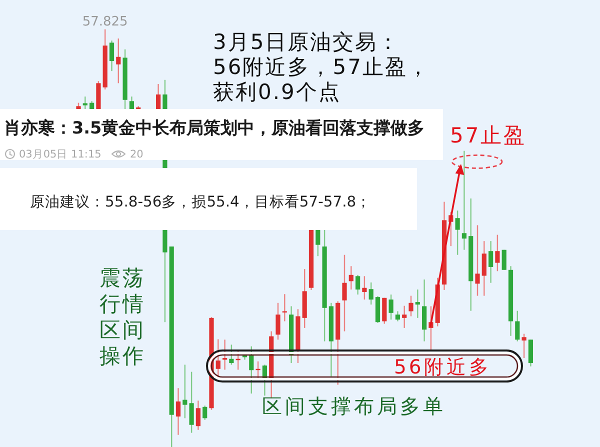 This screenshot has height=447, width=600. What do you see at coordinates (321, 67) in the screenshot?
I see `text: 3月5日原油交易：56附近多，57止盈，获利0.9个点` at bounding box center [321, 67].